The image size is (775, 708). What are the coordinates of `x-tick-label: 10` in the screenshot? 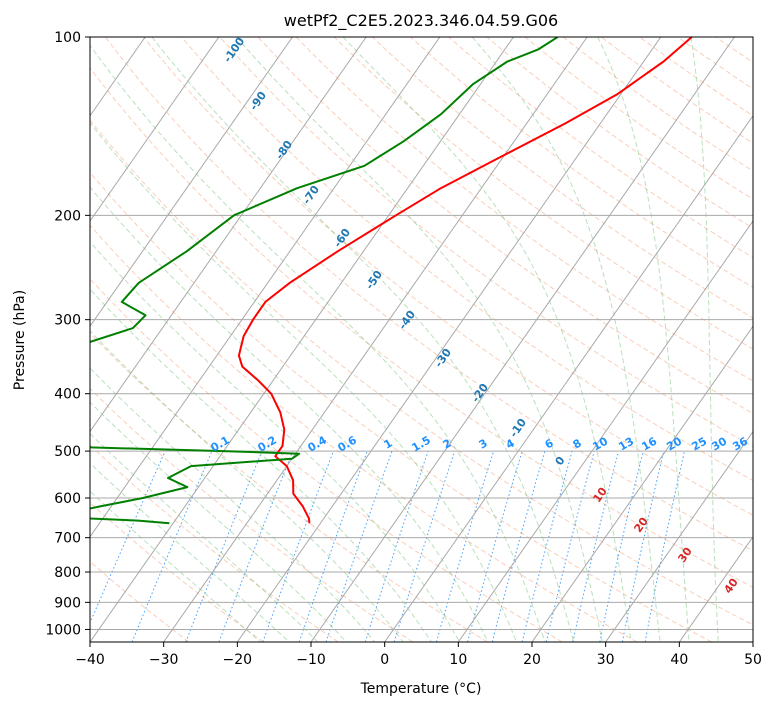 It's located at (458, 660).